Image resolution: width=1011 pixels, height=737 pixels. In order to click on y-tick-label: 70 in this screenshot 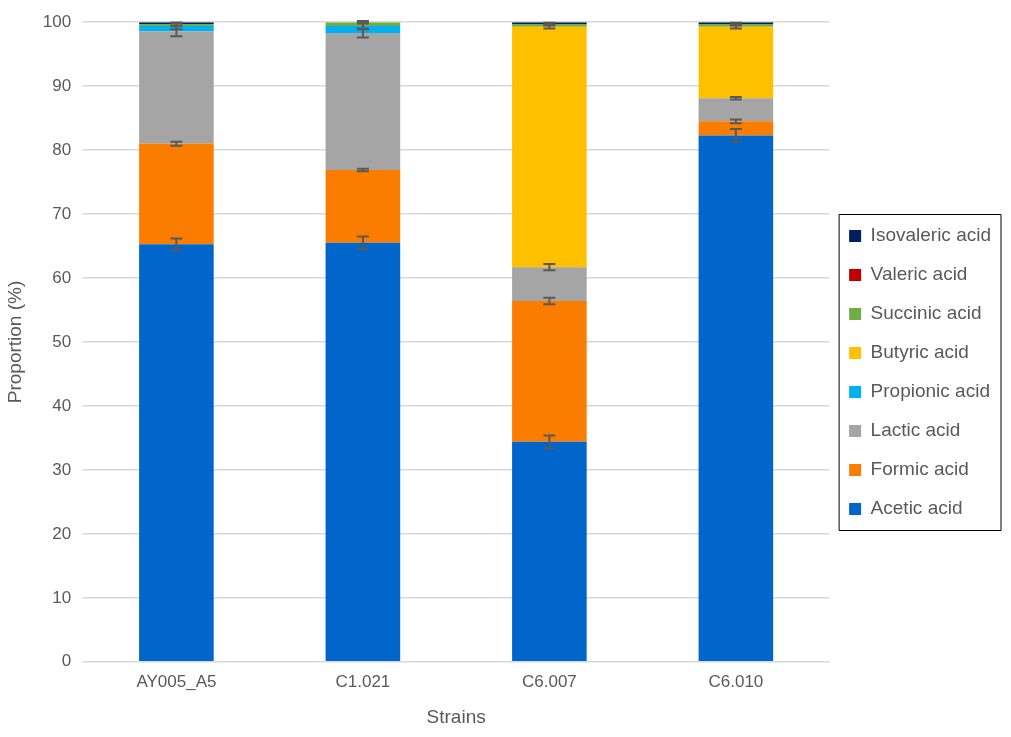, I will do `click(62, 213)`.